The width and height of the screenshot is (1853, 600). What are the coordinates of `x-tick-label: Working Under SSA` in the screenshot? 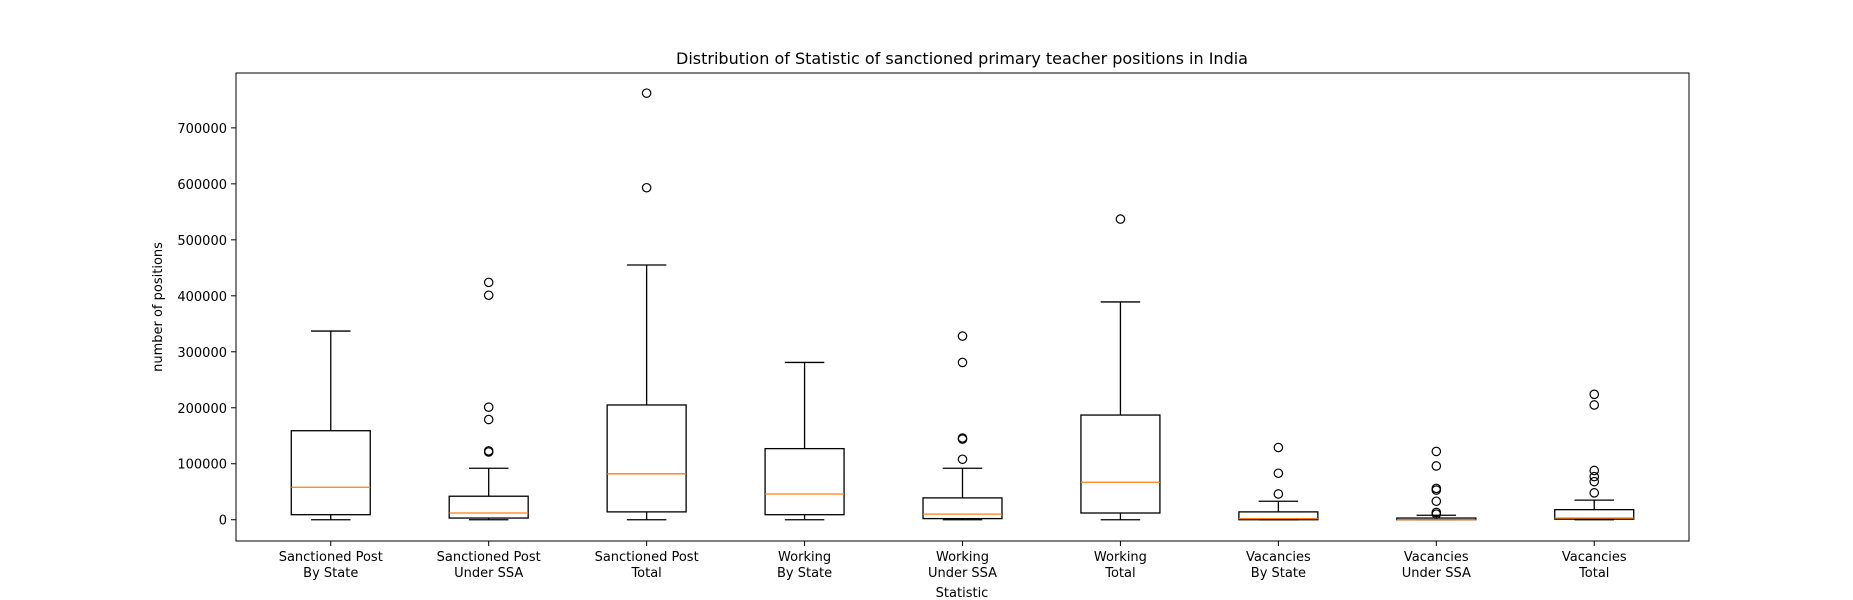 It's located at (962, 565).